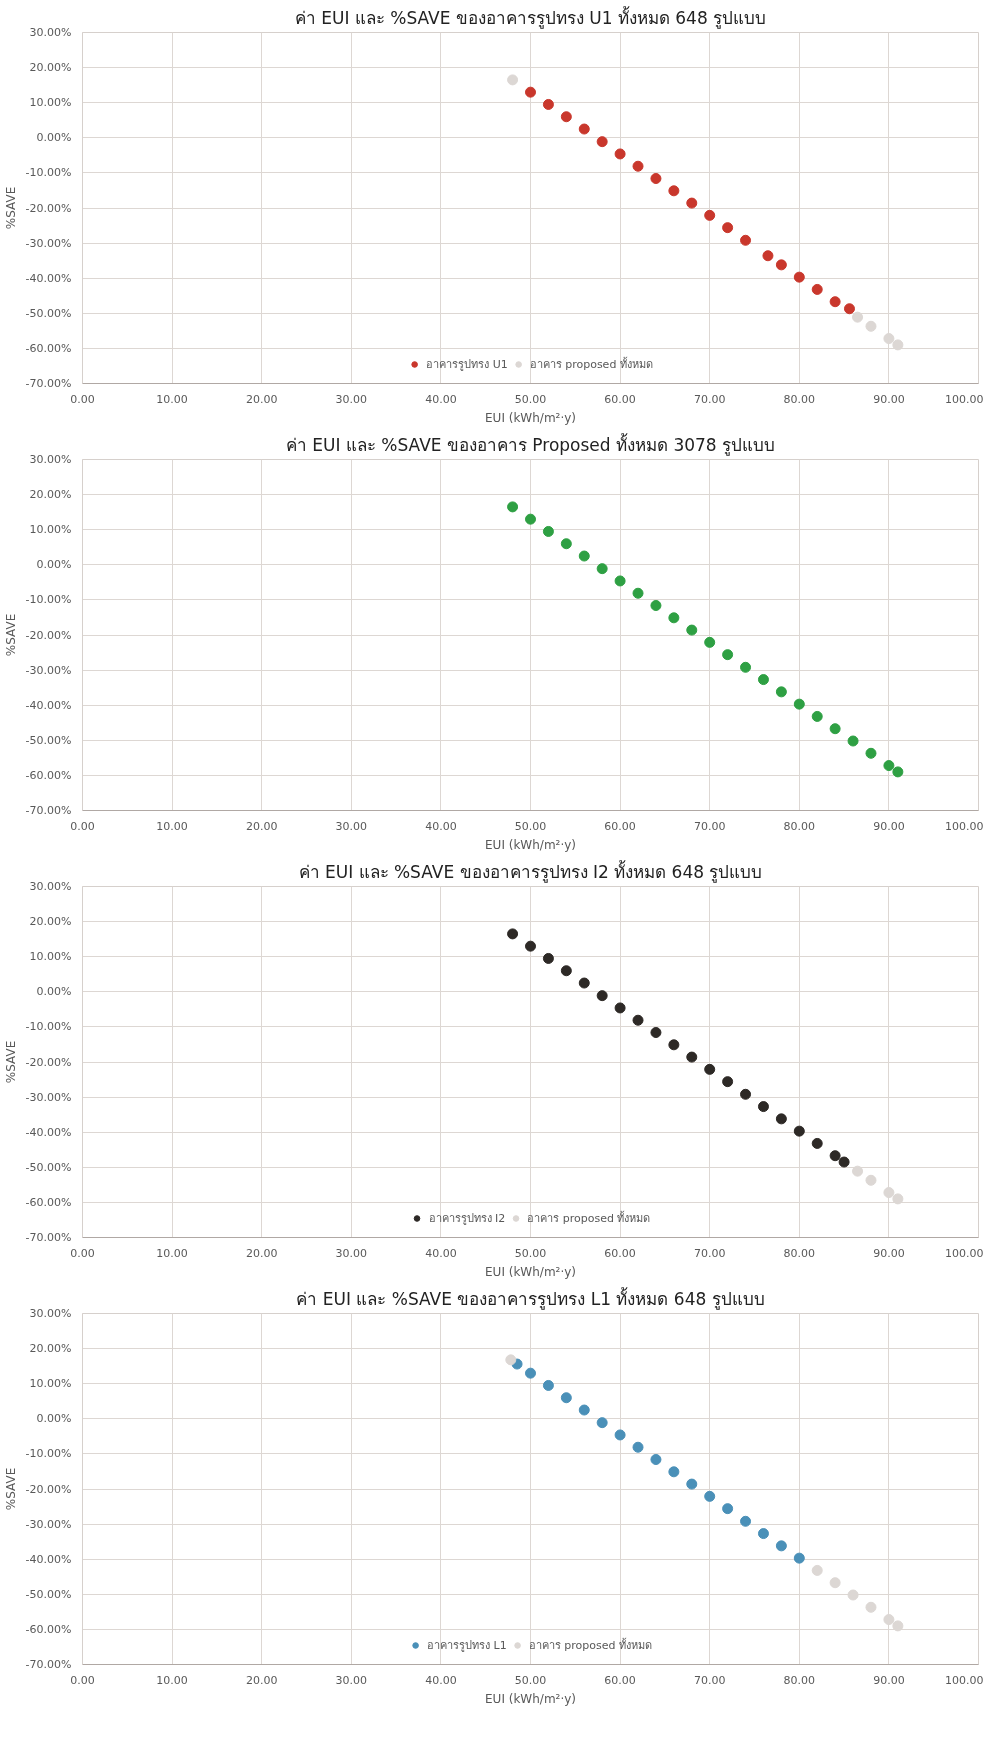  Describe the element at coordinates (50, 922) in the screenshot. I see `y-tick-label: 20.00%` at that location.